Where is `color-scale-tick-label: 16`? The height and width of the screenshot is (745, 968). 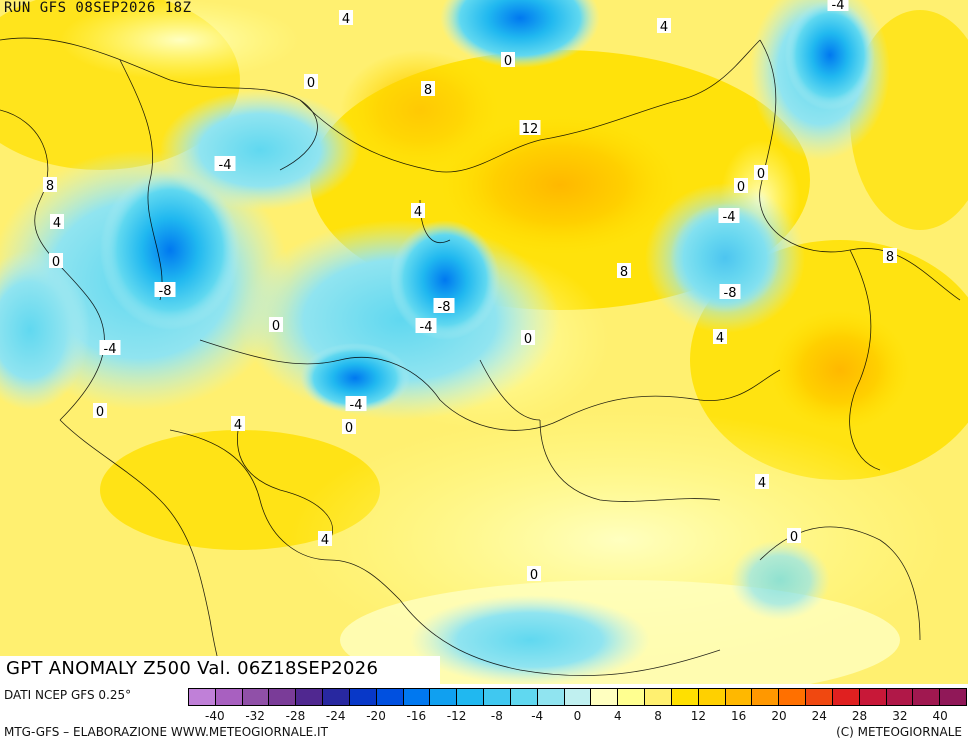
color-scale-tick-label: 16 is located at coordinates (739, 716).